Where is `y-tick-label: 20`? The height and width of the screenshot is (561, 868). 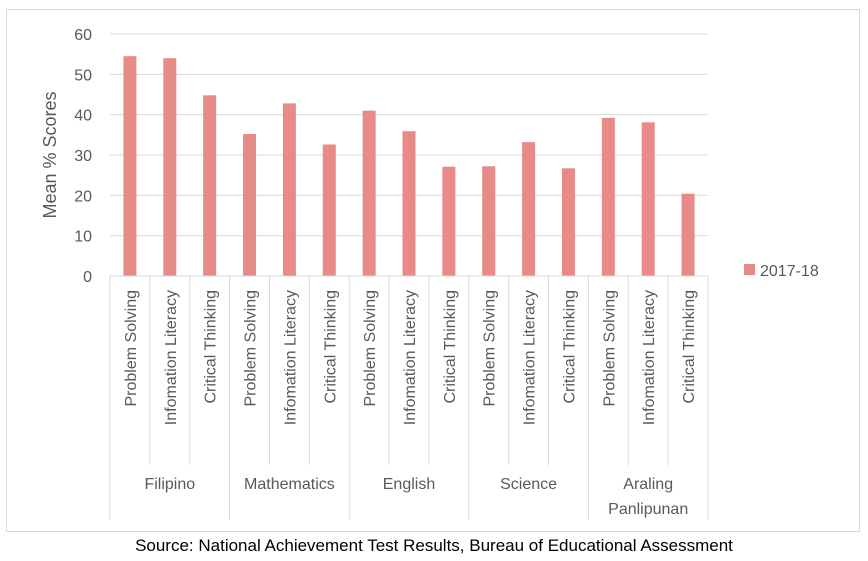 y-tick-label: 20 is located at coordinates (83, 196).